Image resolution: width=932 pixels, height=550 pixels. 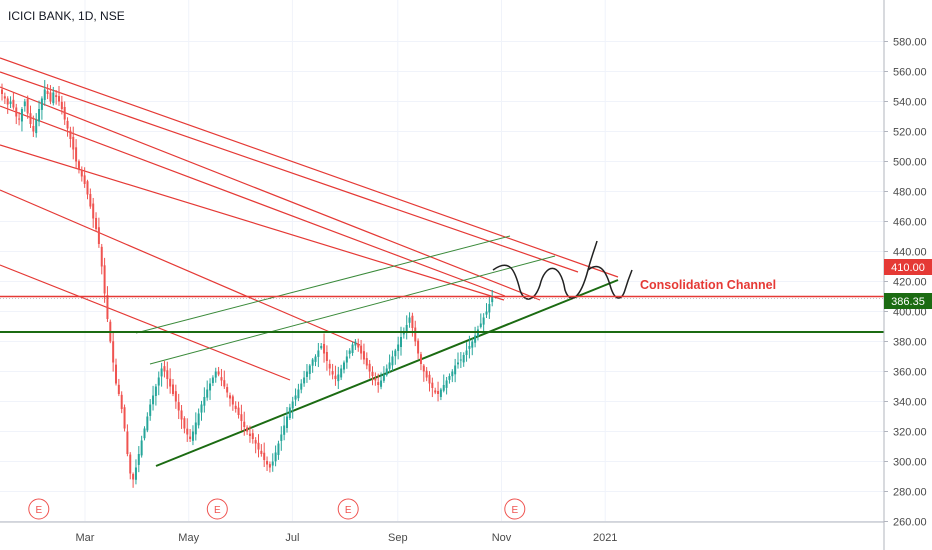 What do you see at coordinates (85, 538) in the screenshot?
I see `x-tick-label: Mar` at bounding box center [85, 538].